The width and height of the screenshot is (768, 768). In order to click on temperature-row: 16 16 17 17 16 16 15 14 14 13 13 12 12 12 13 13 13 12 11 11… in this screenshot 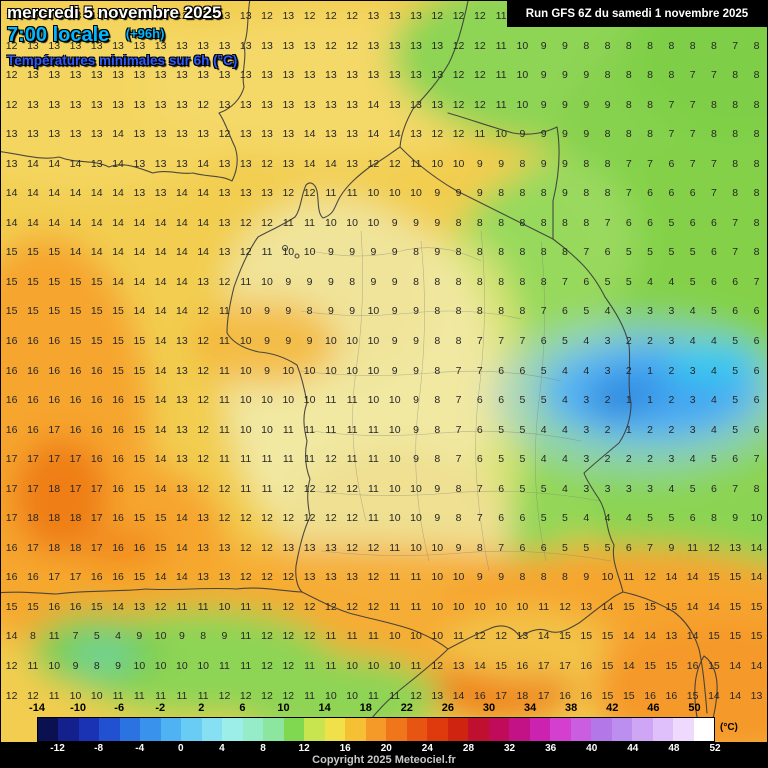, I will do `click(384, 578)`.